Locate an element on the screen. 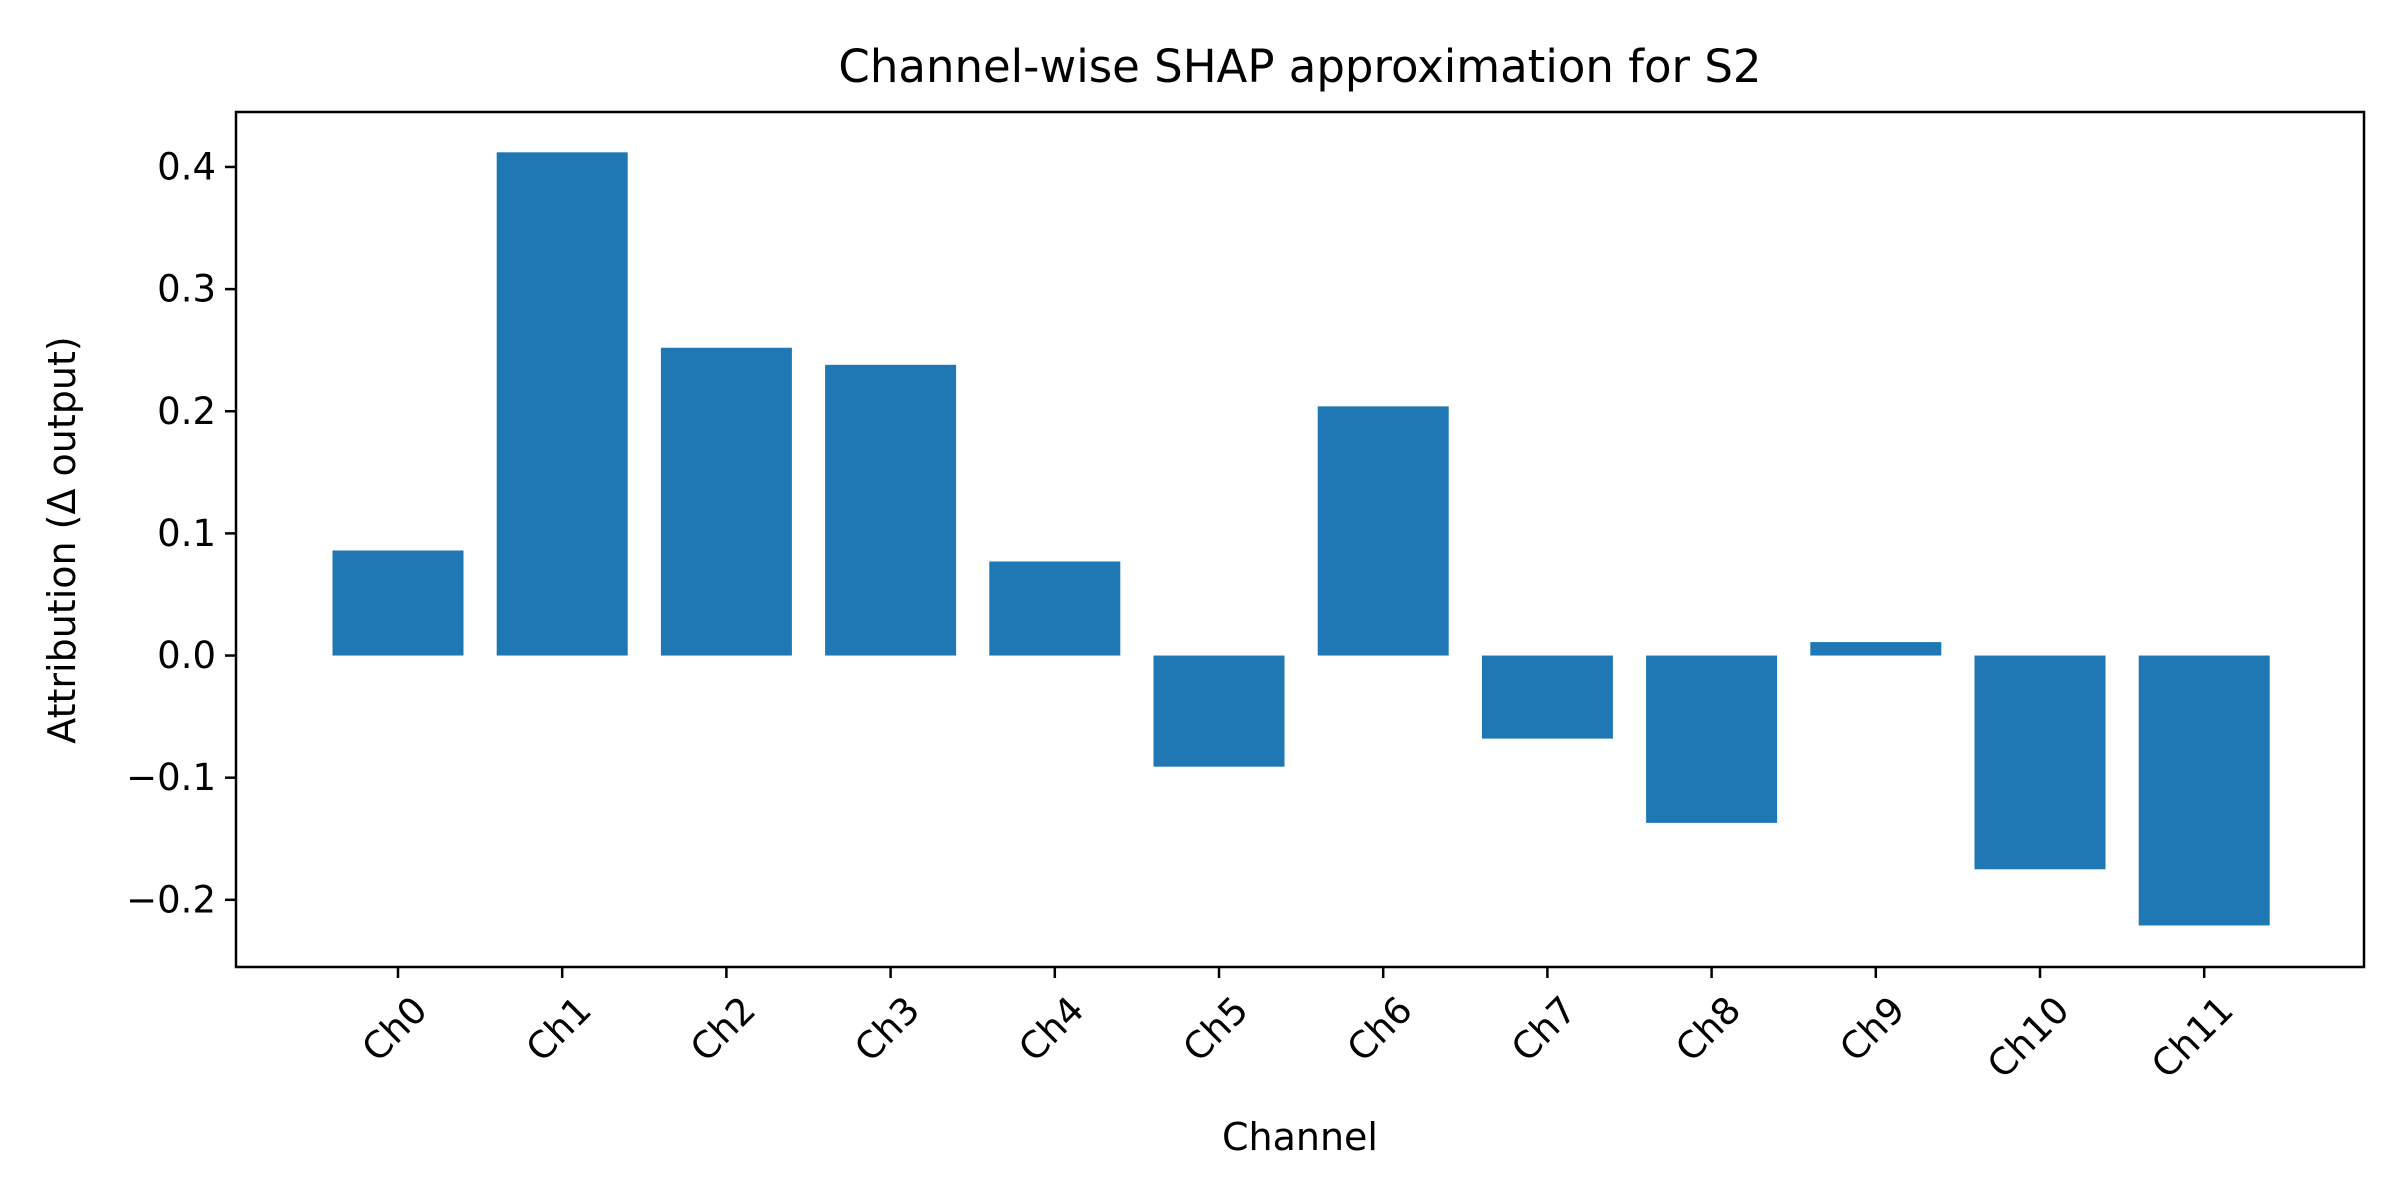  bar-ch2 is located at coordinates (726, 501).